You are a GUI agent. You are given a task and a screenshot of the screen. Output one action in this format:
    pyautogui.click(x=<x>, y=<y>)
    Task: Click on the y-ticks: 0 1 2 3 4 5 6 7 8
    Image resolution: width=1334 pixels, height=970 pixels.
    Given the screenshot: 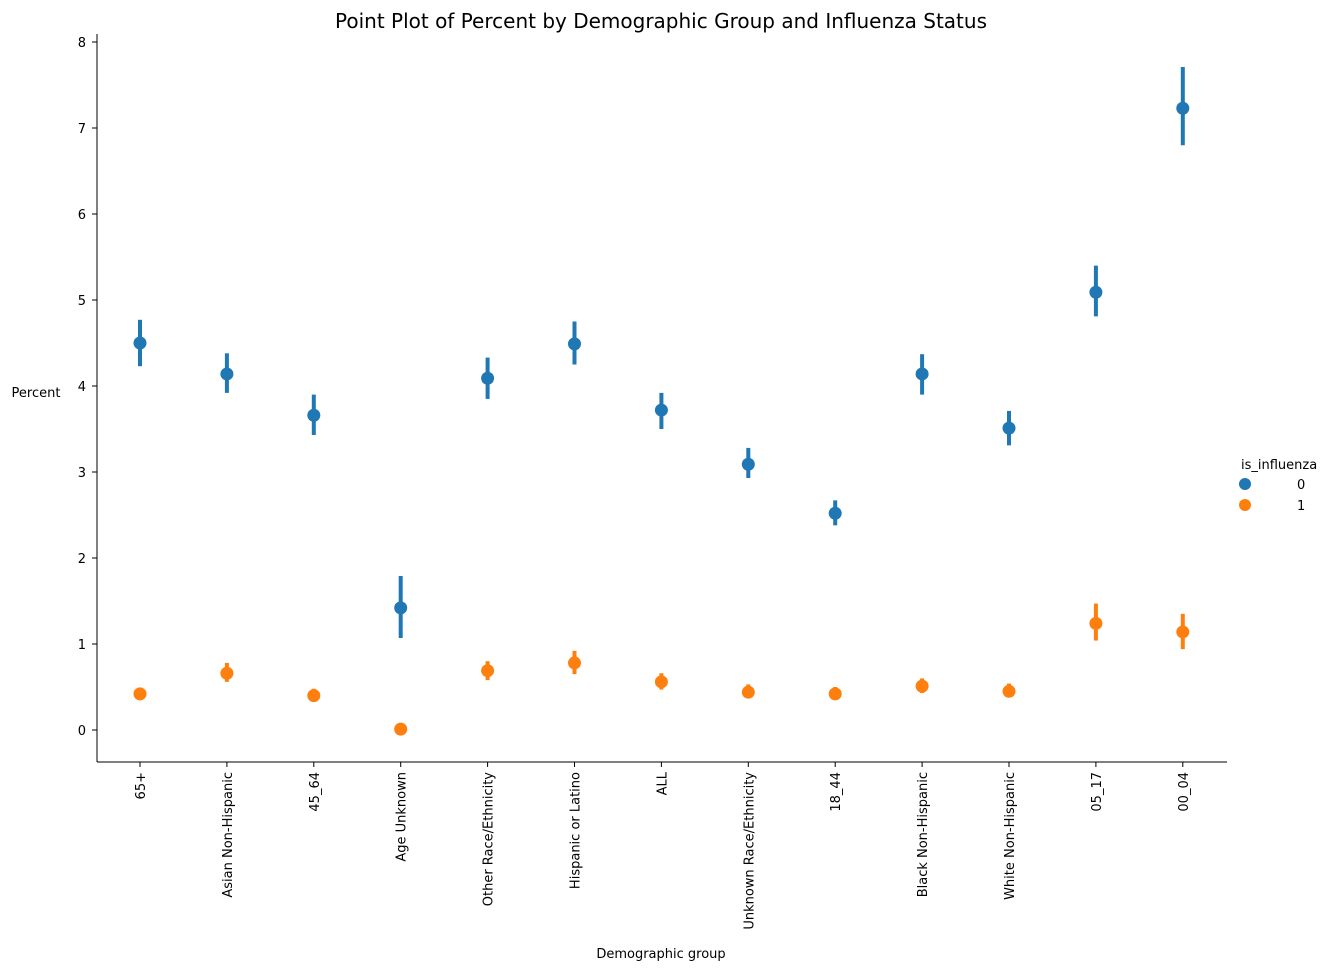 What is the action you would take?
    pyautogui.click(x=87, y=387)
    